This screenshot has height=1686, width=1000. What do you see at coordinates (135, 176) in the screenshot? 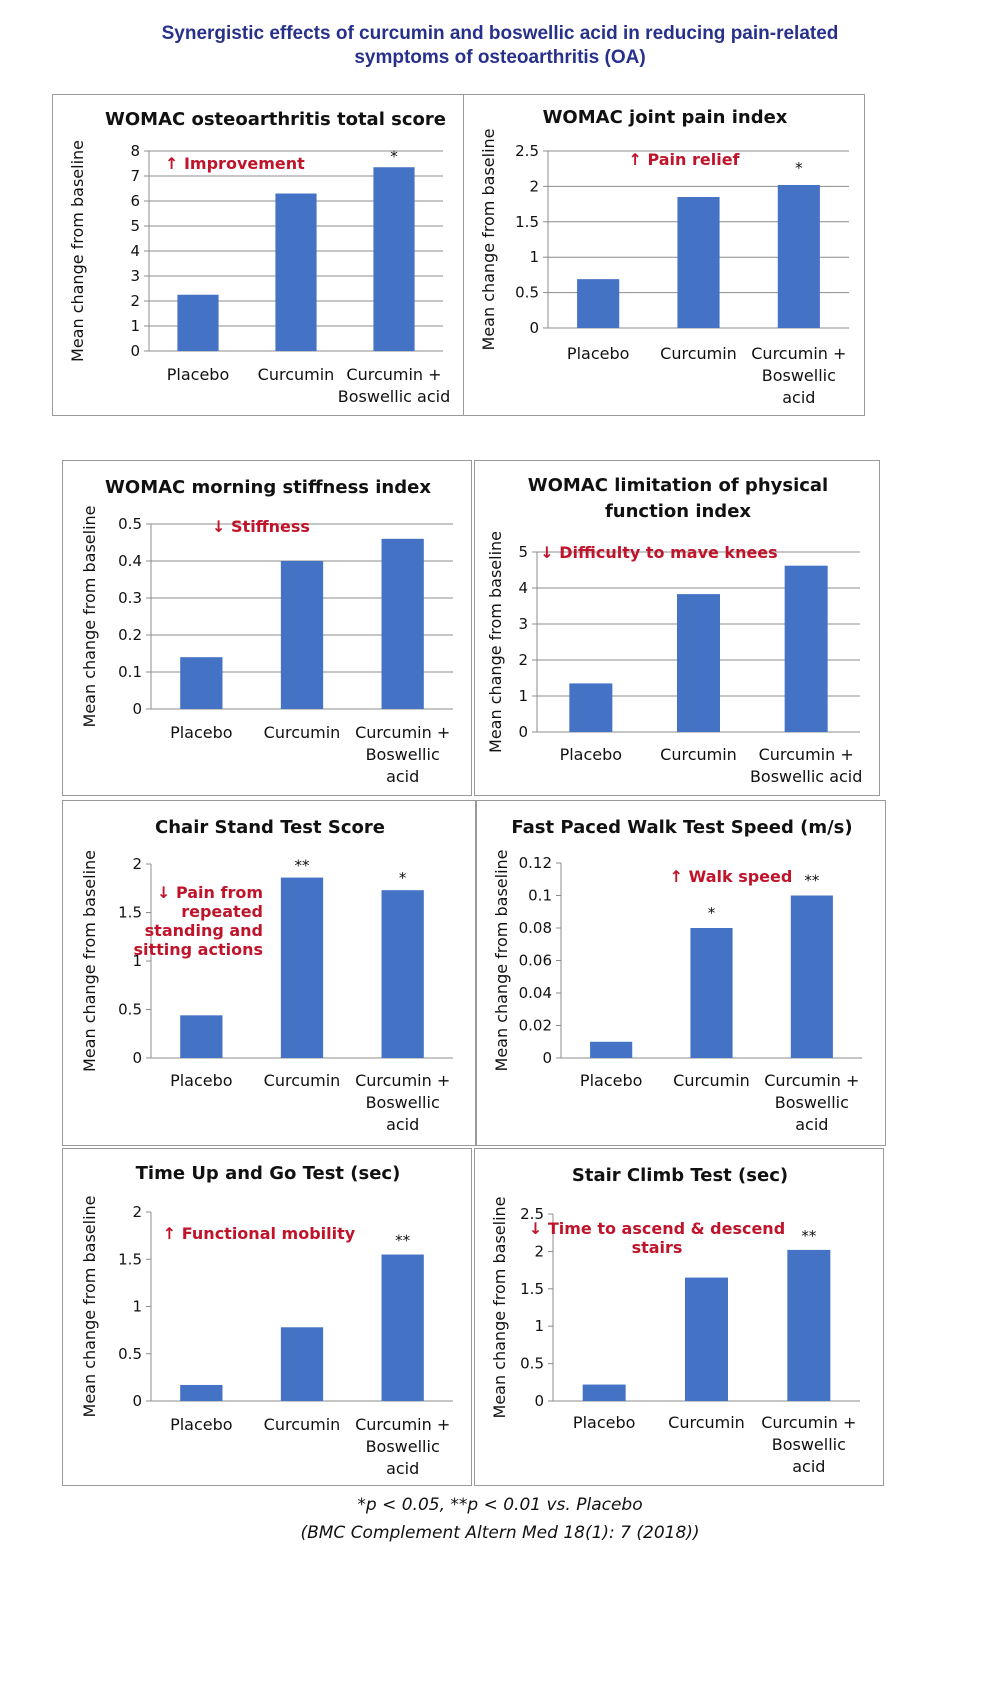
I see `y-tick-label: 7` at bounding box center [135, 176].